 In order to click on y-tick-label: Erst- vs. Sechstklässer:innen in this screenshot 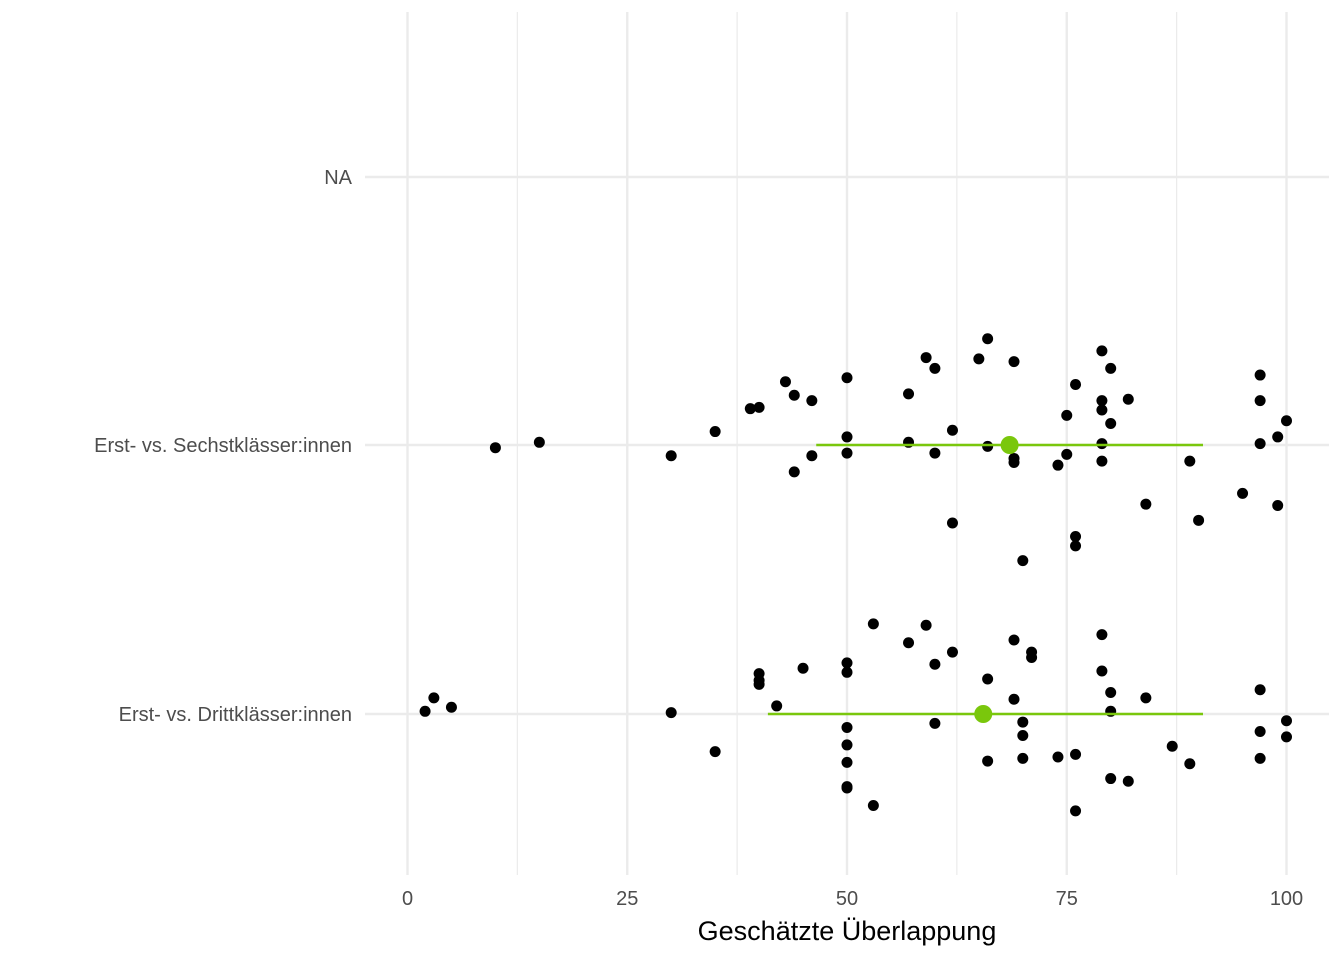, I will do `click(223, 446)`.